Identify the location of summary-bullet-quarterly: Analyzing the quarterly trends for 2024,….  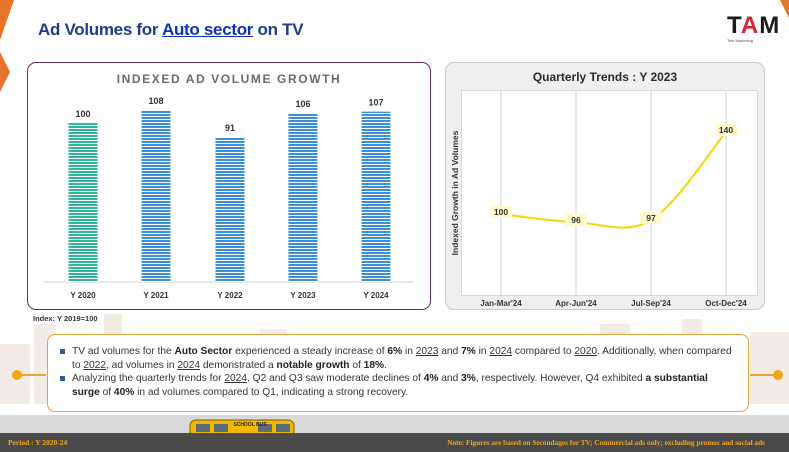
(397, 385).